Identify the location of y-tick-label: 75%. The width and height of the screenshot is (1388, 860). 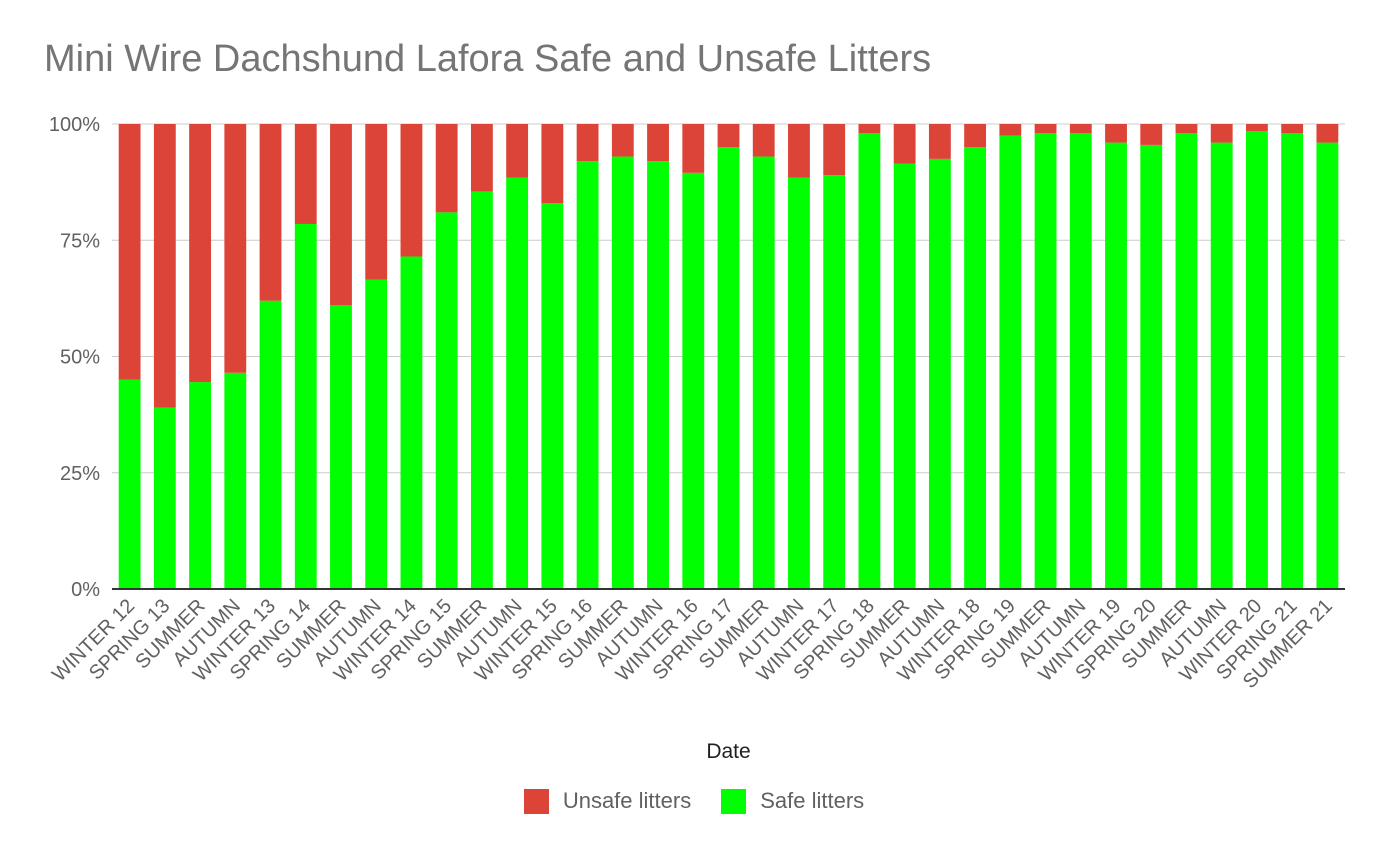
(80, 241).